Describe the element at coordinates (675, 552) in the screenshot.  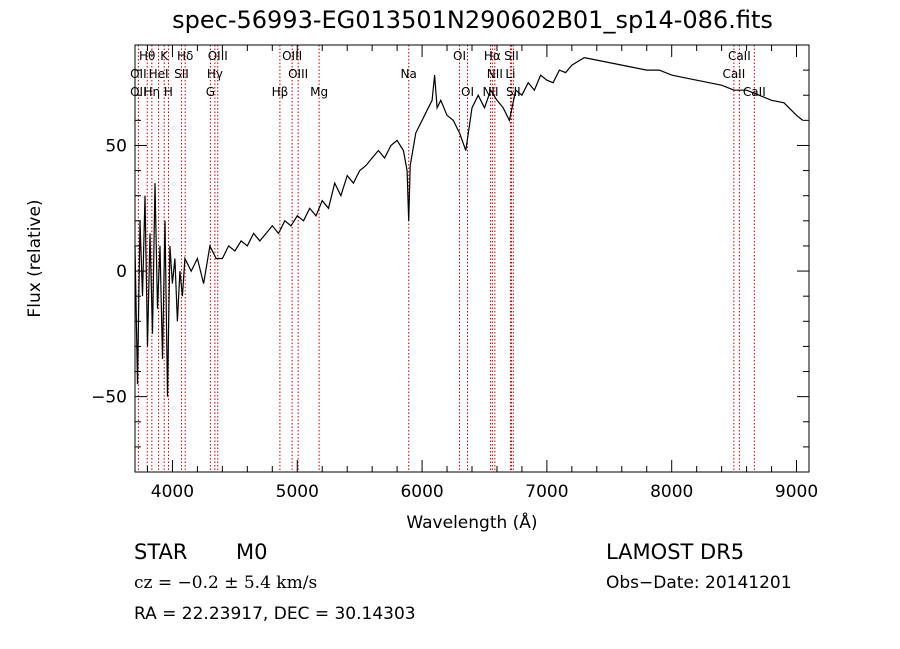
I see `survey-label: LAMOST DR5` at that location.